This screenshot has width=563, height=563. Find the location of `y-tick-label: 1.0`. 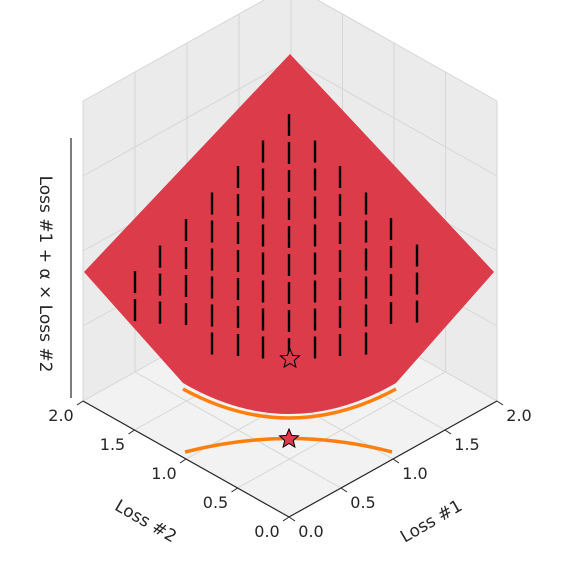

y-tick-label: 1.0 is located at coordinates (163, 473).